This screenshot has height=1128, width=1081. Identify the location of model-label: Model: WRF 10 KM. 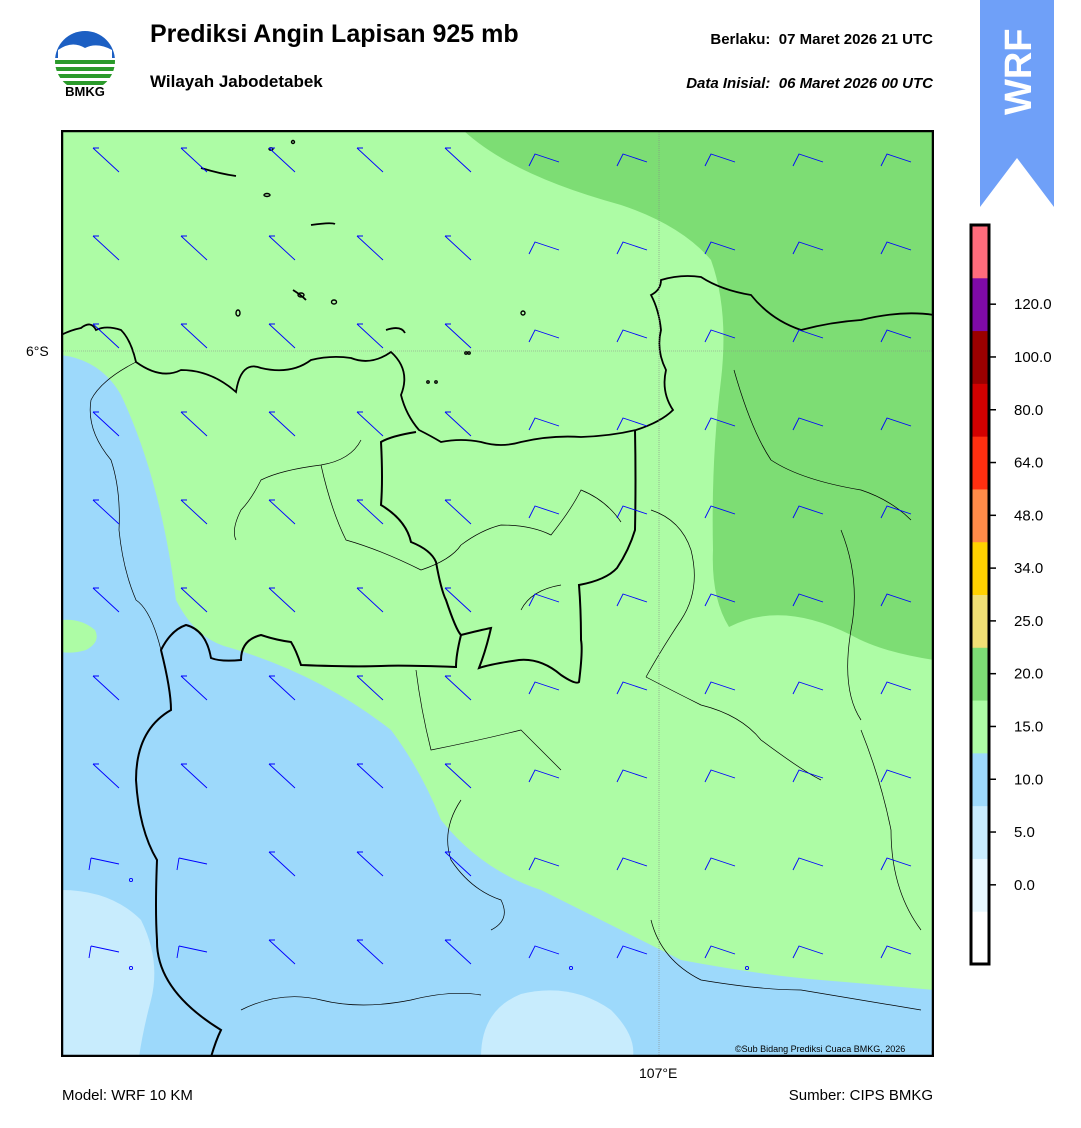
(127, 1095).